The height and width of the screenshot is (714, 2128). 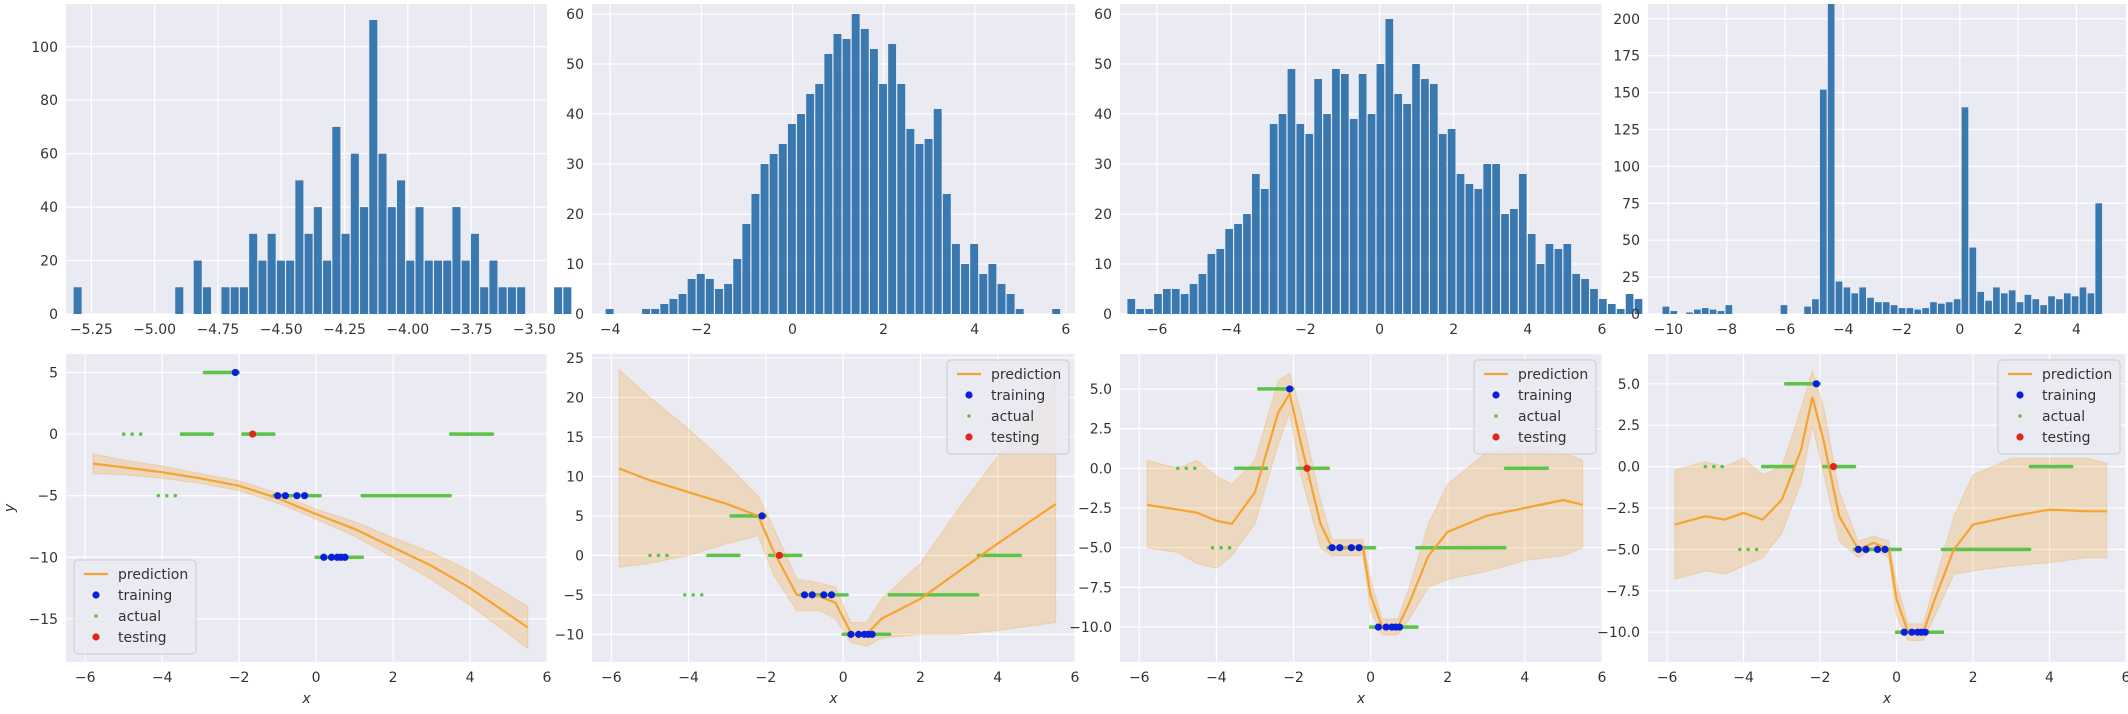 What do you see at coordinates (1103, 265) in the screenshot?
I see `y-tick-label: 10` at bounding box center [1103, 265].